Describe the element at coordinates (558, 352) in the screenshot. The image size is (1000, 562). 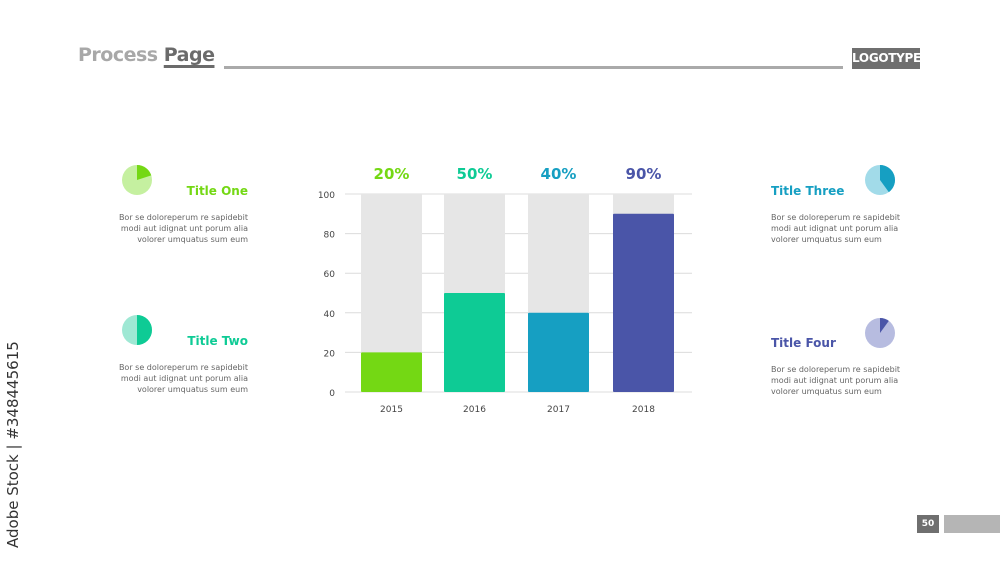
I see `bar-2017` at that location.